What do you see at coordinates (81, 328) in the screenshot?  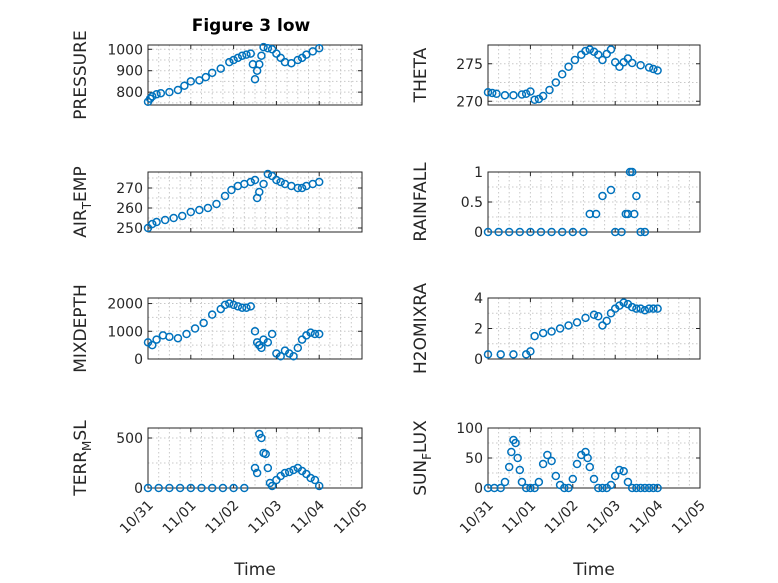 I see `y-axis-label: MIXDEPTH` at bounding box center [81, 328].